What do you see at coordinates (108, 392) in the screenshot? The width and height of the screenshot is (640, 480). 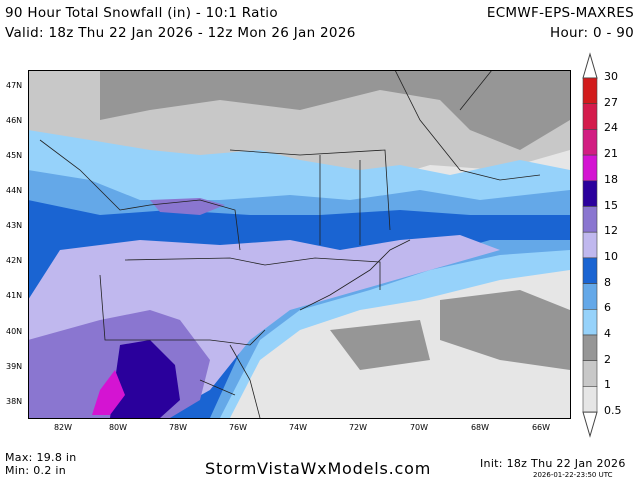 I see `snow-18-21-region` at bounding box center [108, 392].